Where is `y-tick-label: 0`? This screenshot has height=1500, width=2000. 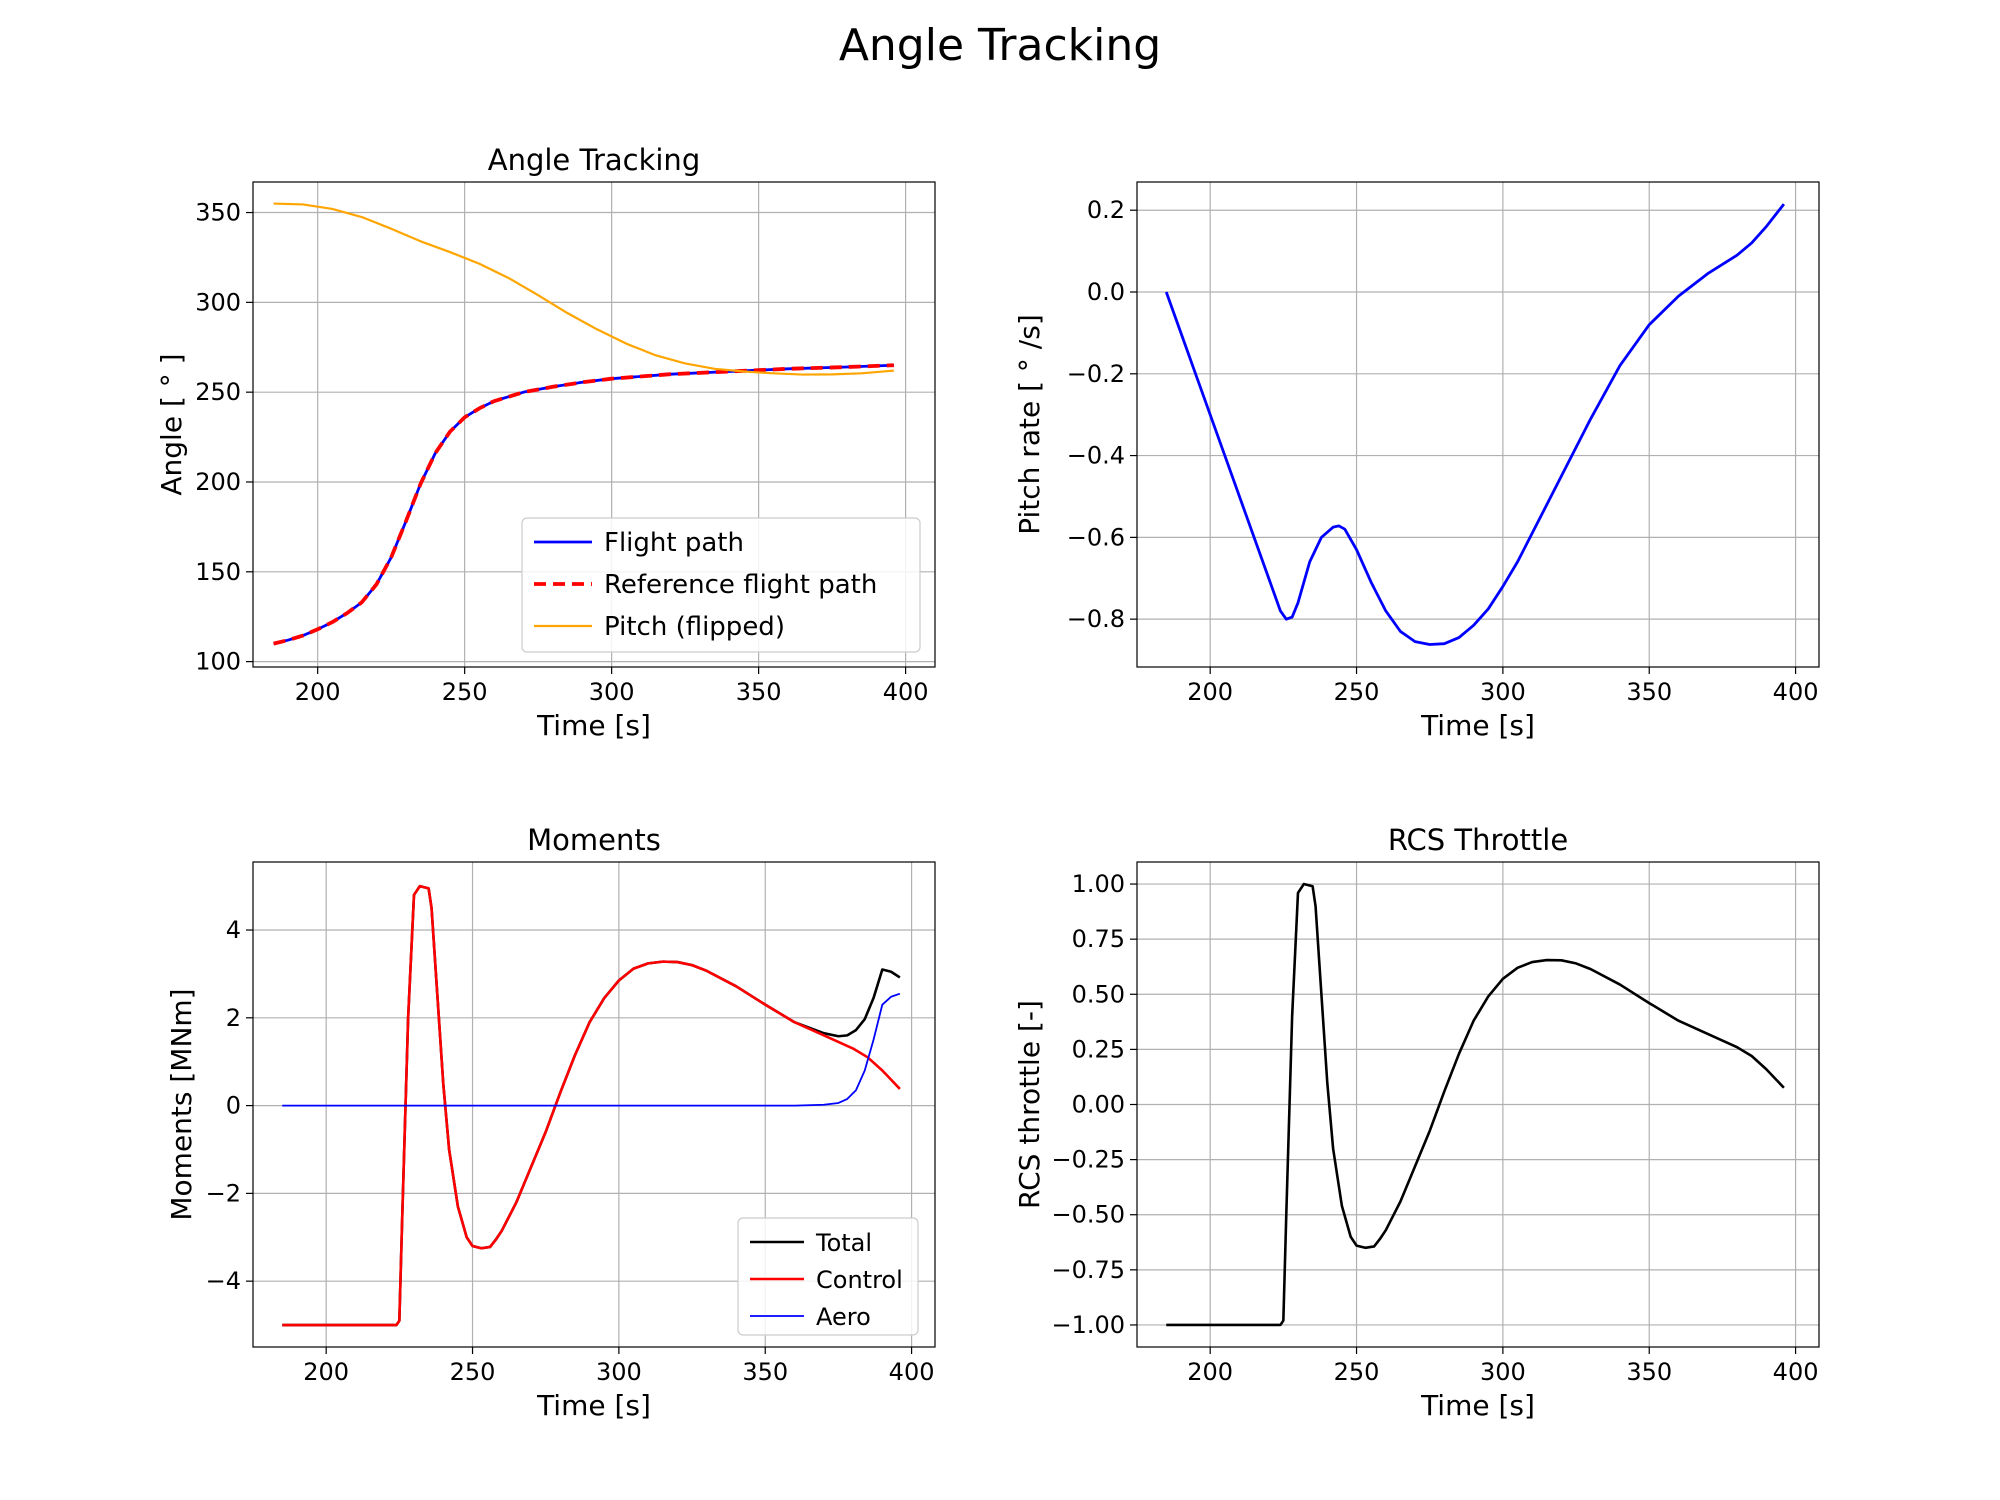 y-tick-label: 0 is located at coordinates (233, 1106).